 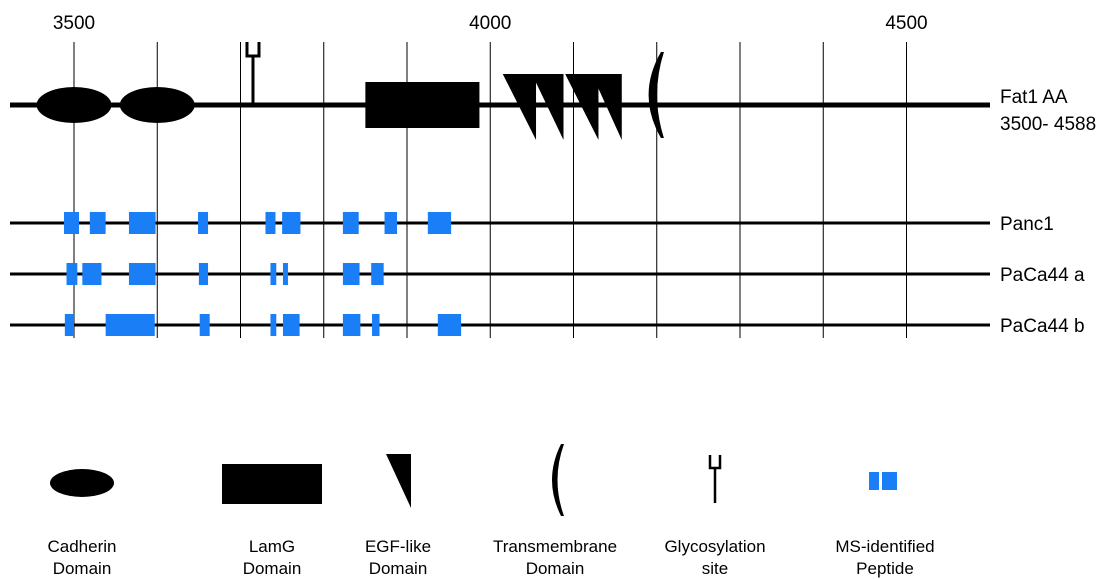 What do you see at coordinates (715, 568) in the screenshot?
I see `legend-sublabel: site` at bounding box center [715, 568].